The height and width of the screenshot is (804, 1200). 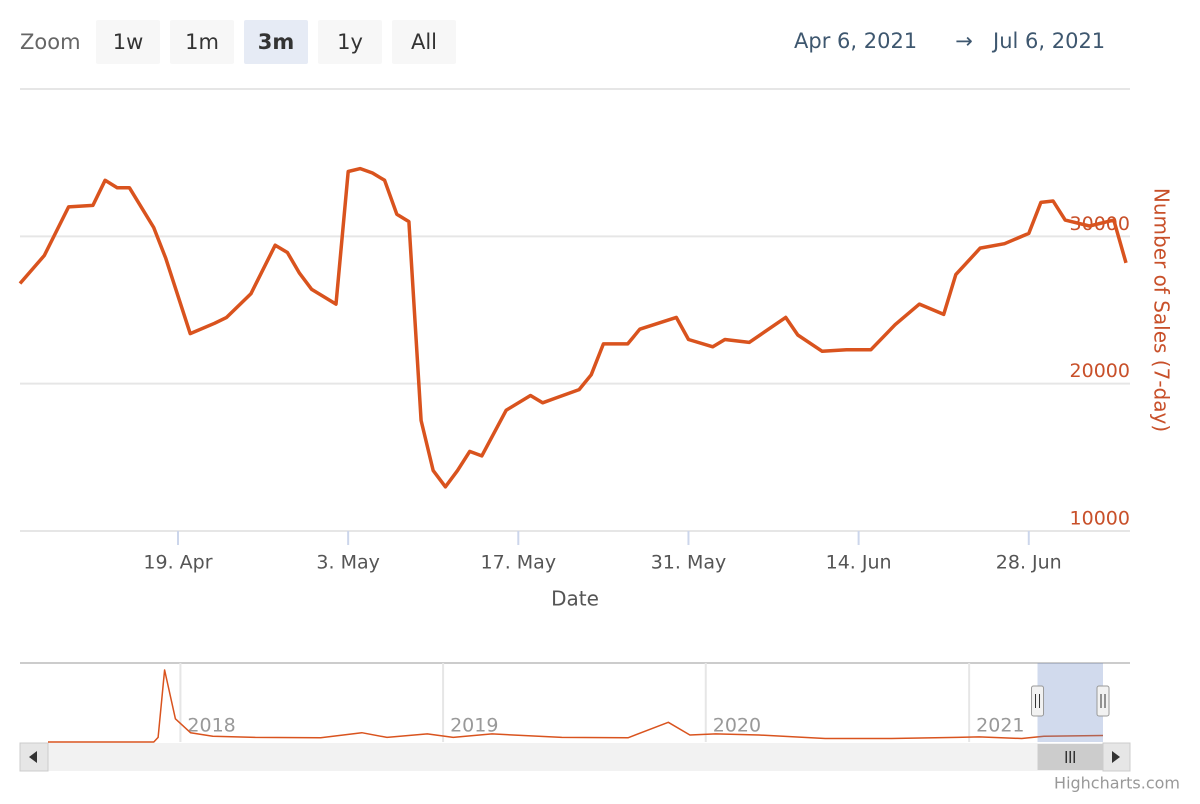 I want to click on scrollbar-track, so click(x=575, y=757).